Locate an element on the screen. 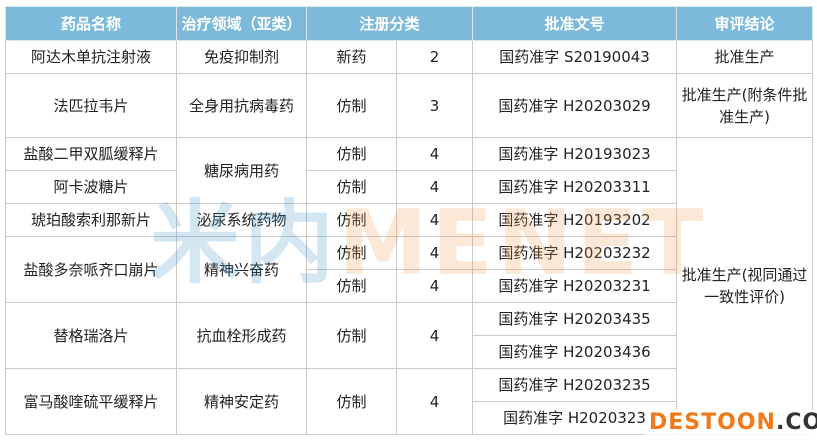 The height and width of the screenshot is (444, 817). table-cell: 国药准字 H20203029 is located at coordinates (575, 105).